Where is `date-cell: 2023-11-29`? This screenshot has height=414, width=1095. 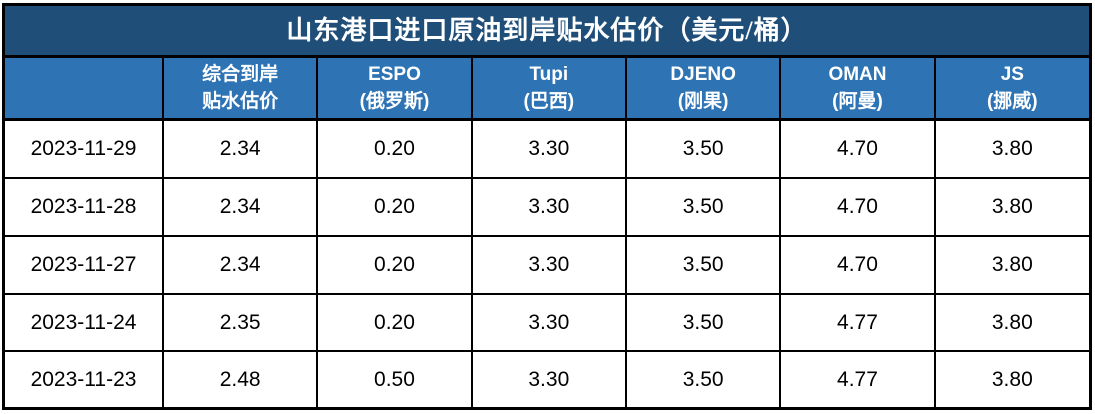
date-cell: 2023-11-29 is located at coordinates (84, 149).